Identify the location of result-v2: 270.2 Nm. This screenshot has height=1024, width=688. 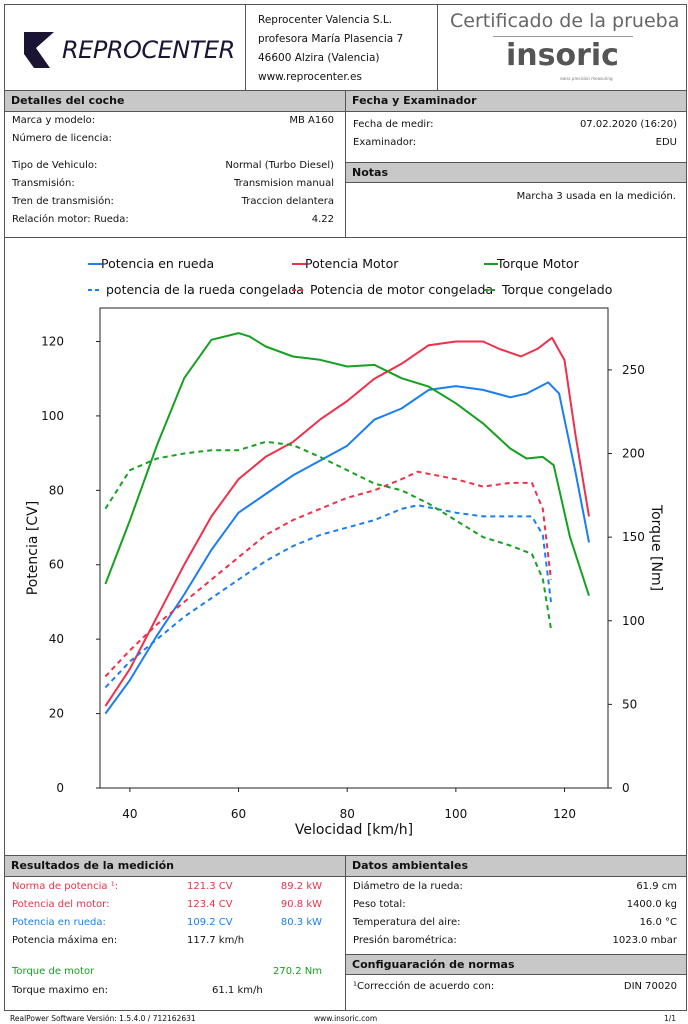
(297, 971).